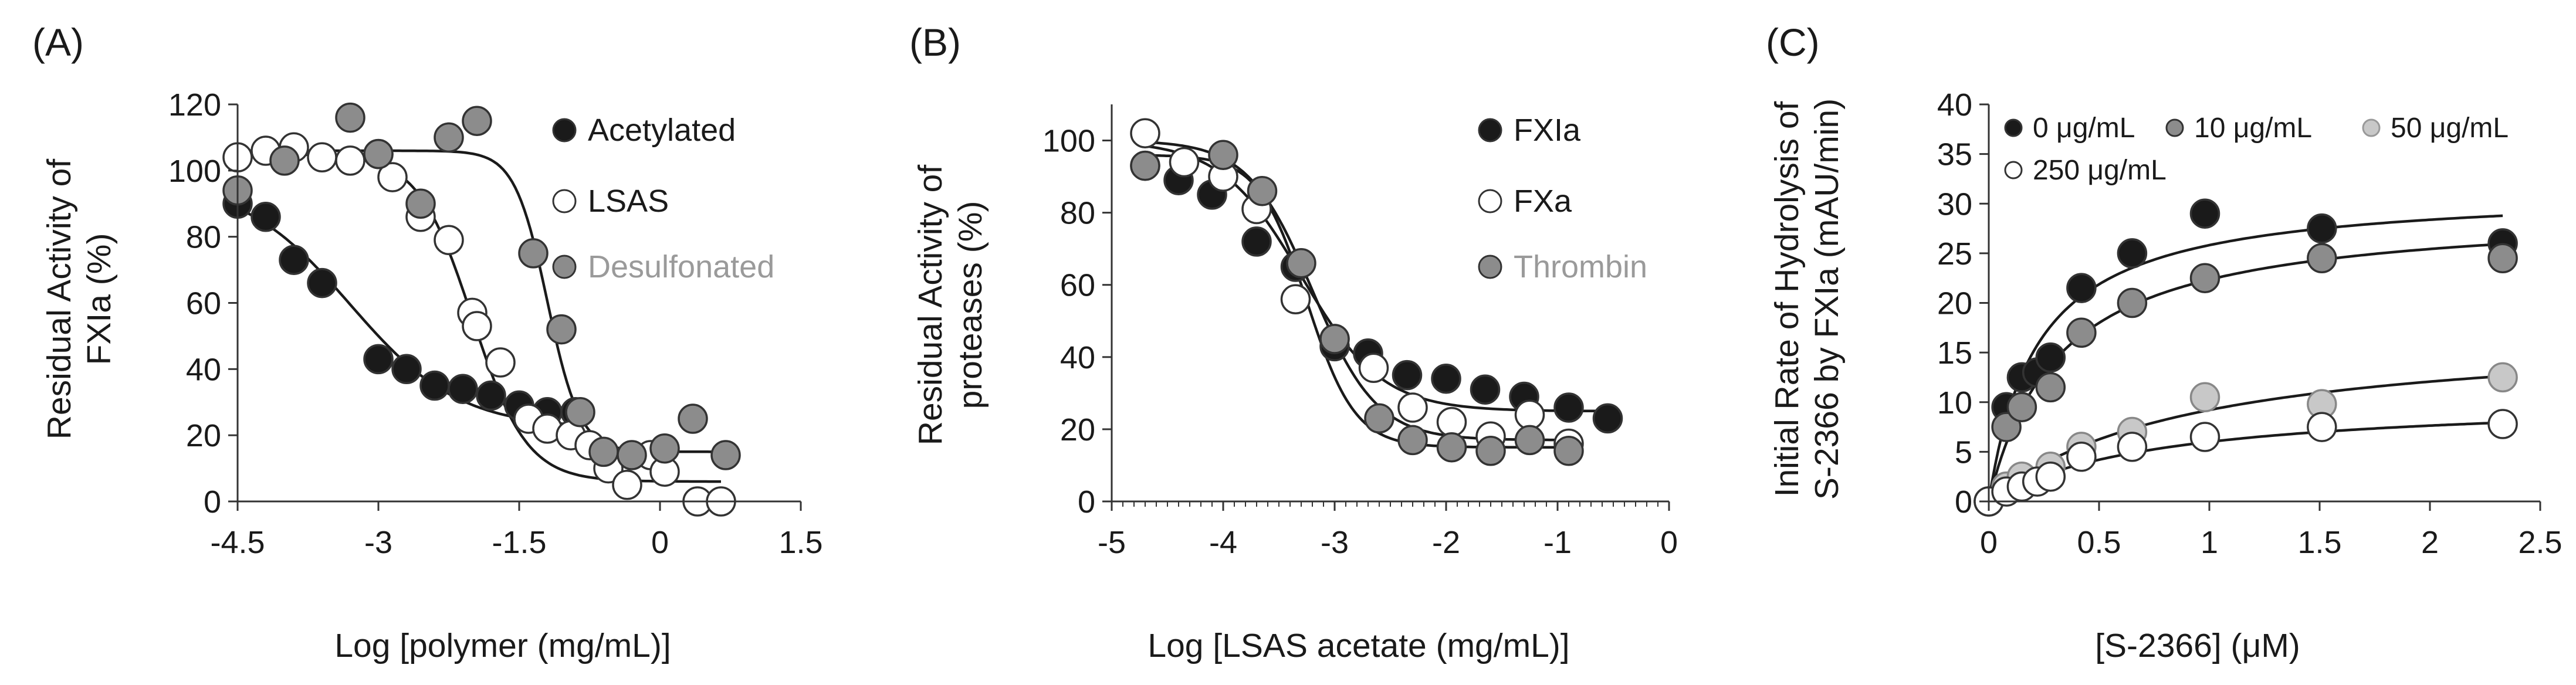 This screenshot has width=2576, height=685. Describe the element at coordinates (1490, 130) in the screenshot. I see `legend-marker-fxia` at that location.